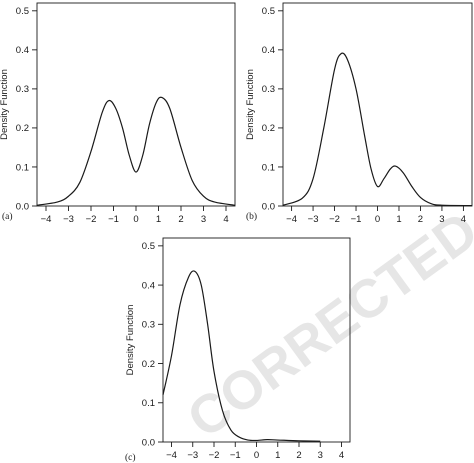  I want to click on panel-label: (c), so click(130, 457).